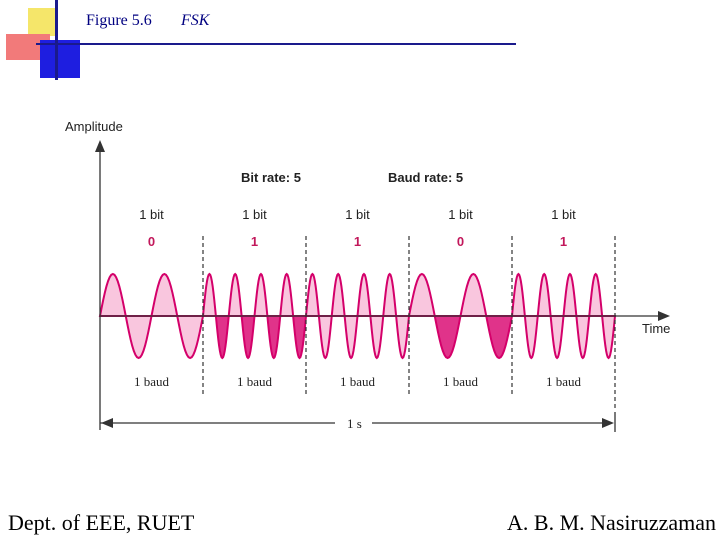 Image resolution: width=720 pixels, height=540 pixels. I want to click on x-axis-arrow, so click(664, 316).